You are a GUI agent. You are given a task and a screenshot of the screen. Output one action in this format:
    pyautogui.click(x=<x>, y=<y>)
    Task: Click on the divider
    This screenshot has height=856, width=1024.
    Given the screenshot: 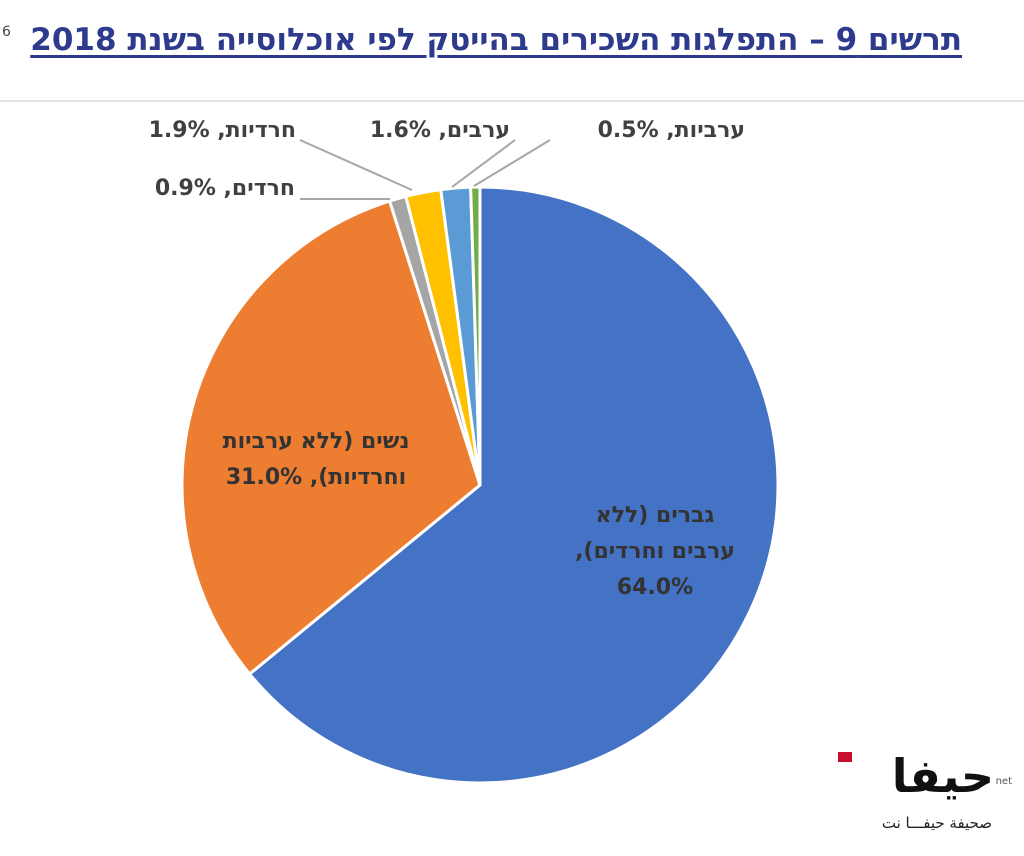 What is the action you would take?
    pyautogui.click(x=512, y=101)
    